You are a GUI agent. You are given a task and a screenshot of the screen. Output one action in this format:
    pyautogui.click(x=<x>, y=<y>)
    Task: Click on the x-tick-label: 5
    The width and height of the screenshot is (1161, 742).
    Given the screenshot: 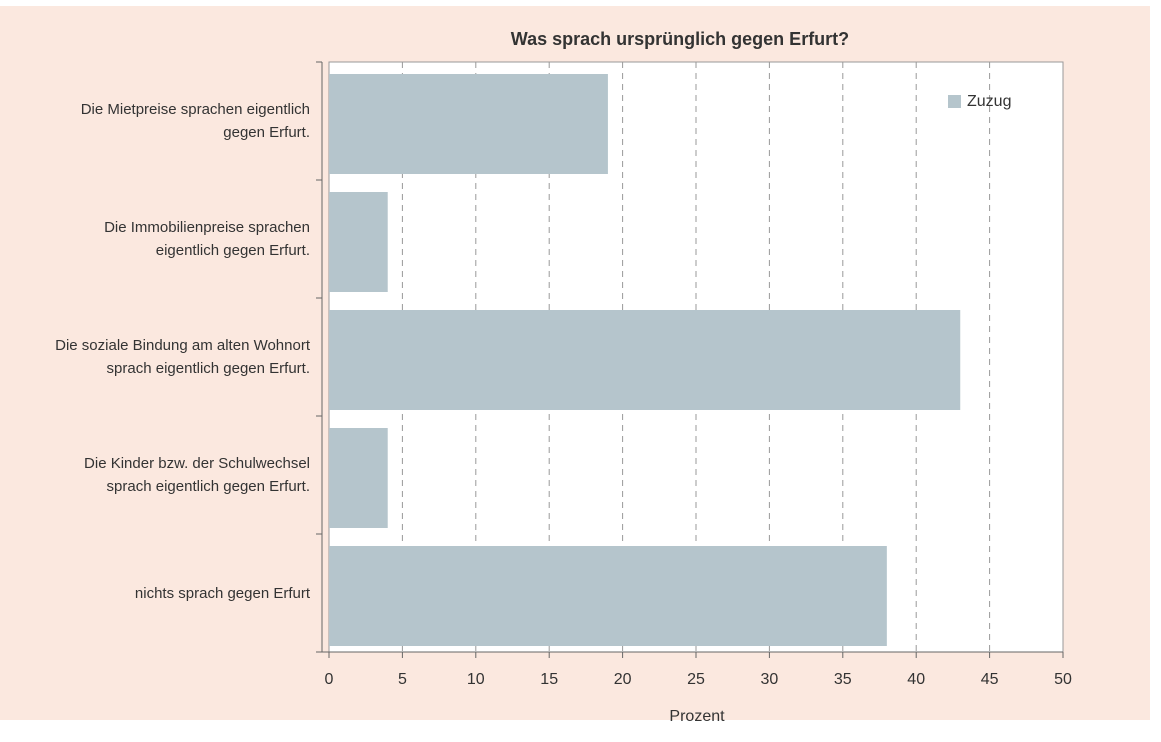 What is the action you would take?
    pyautogui.click(x=402, y=679)
    